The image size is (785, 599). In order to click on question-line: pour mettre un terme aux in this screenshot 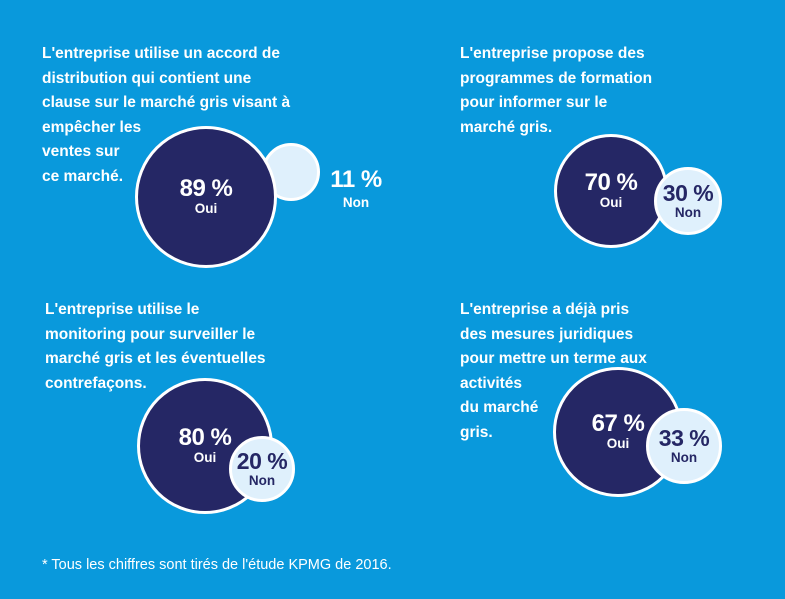, I will do `click(553, 358)`.